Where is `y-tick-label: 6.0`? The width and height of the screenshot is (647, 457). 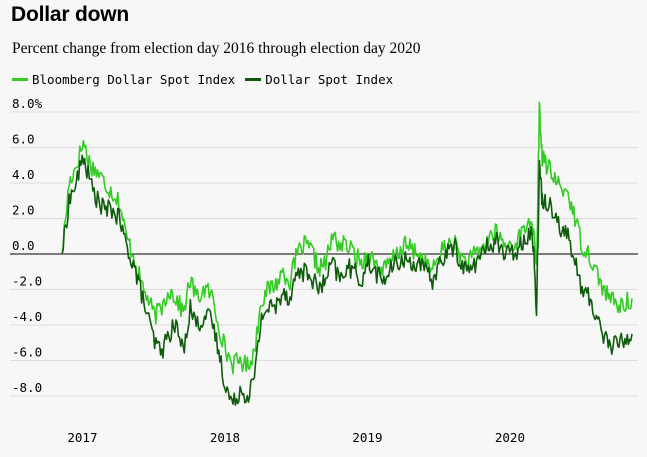
y-tick-label: 6.0 is located at coordinates (23, 139).